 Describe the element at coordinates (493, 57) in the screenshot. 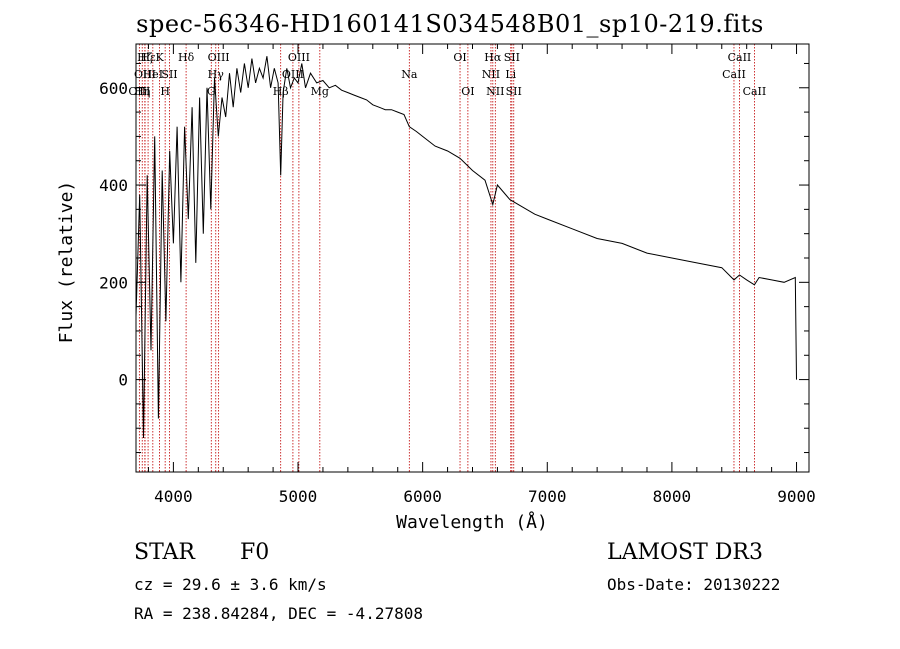

I see `line-label-21: Hα` at that location.